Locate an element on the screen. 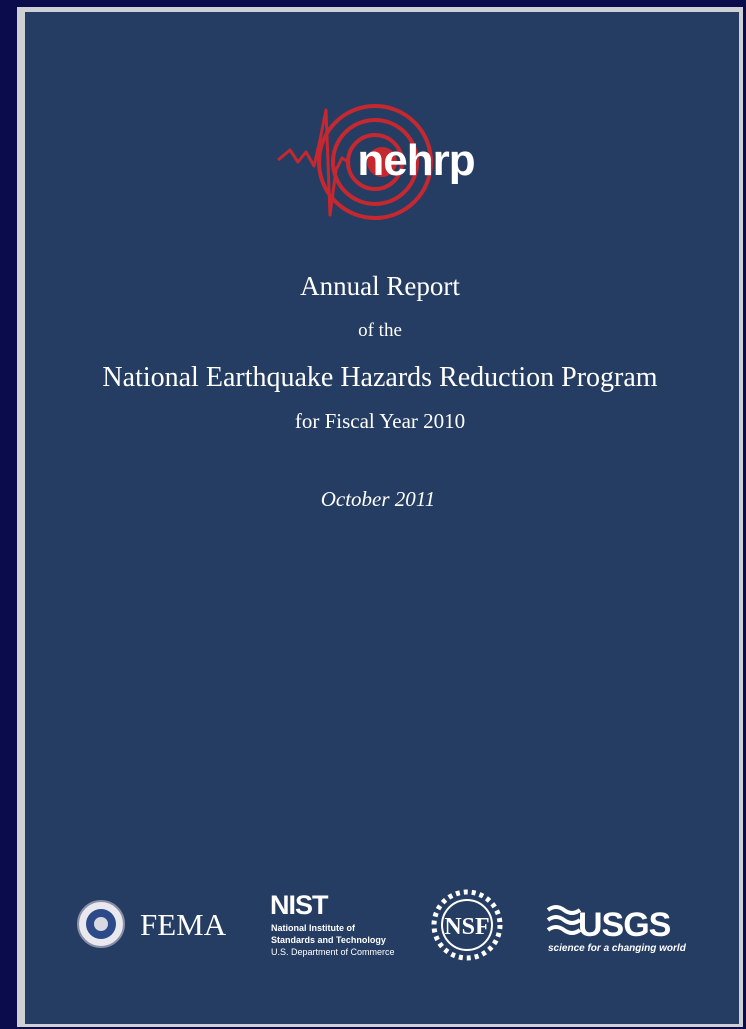 Image resolution: width=746 pixels, height=1029 pixels. agency-name: NSF is located at coordinates (466, 927).